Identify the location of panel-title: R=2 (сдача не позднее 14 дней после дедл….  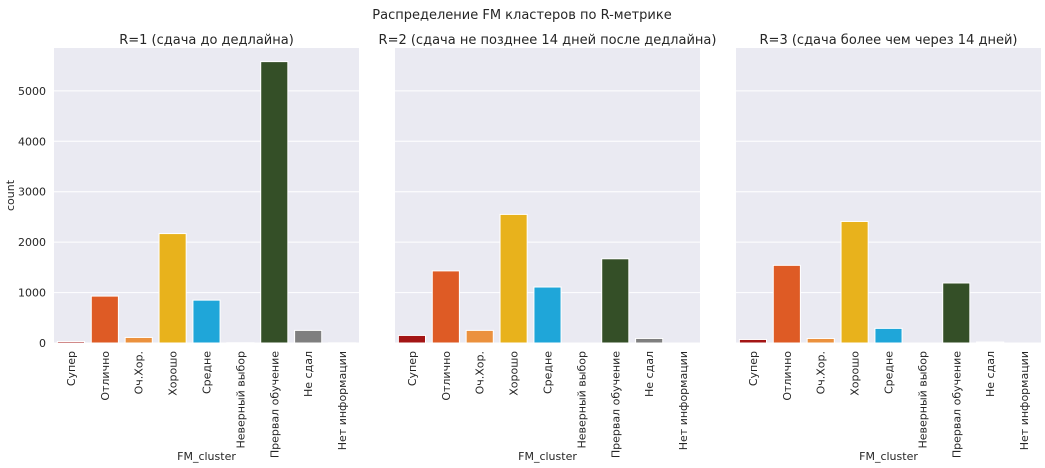
(548, 40).